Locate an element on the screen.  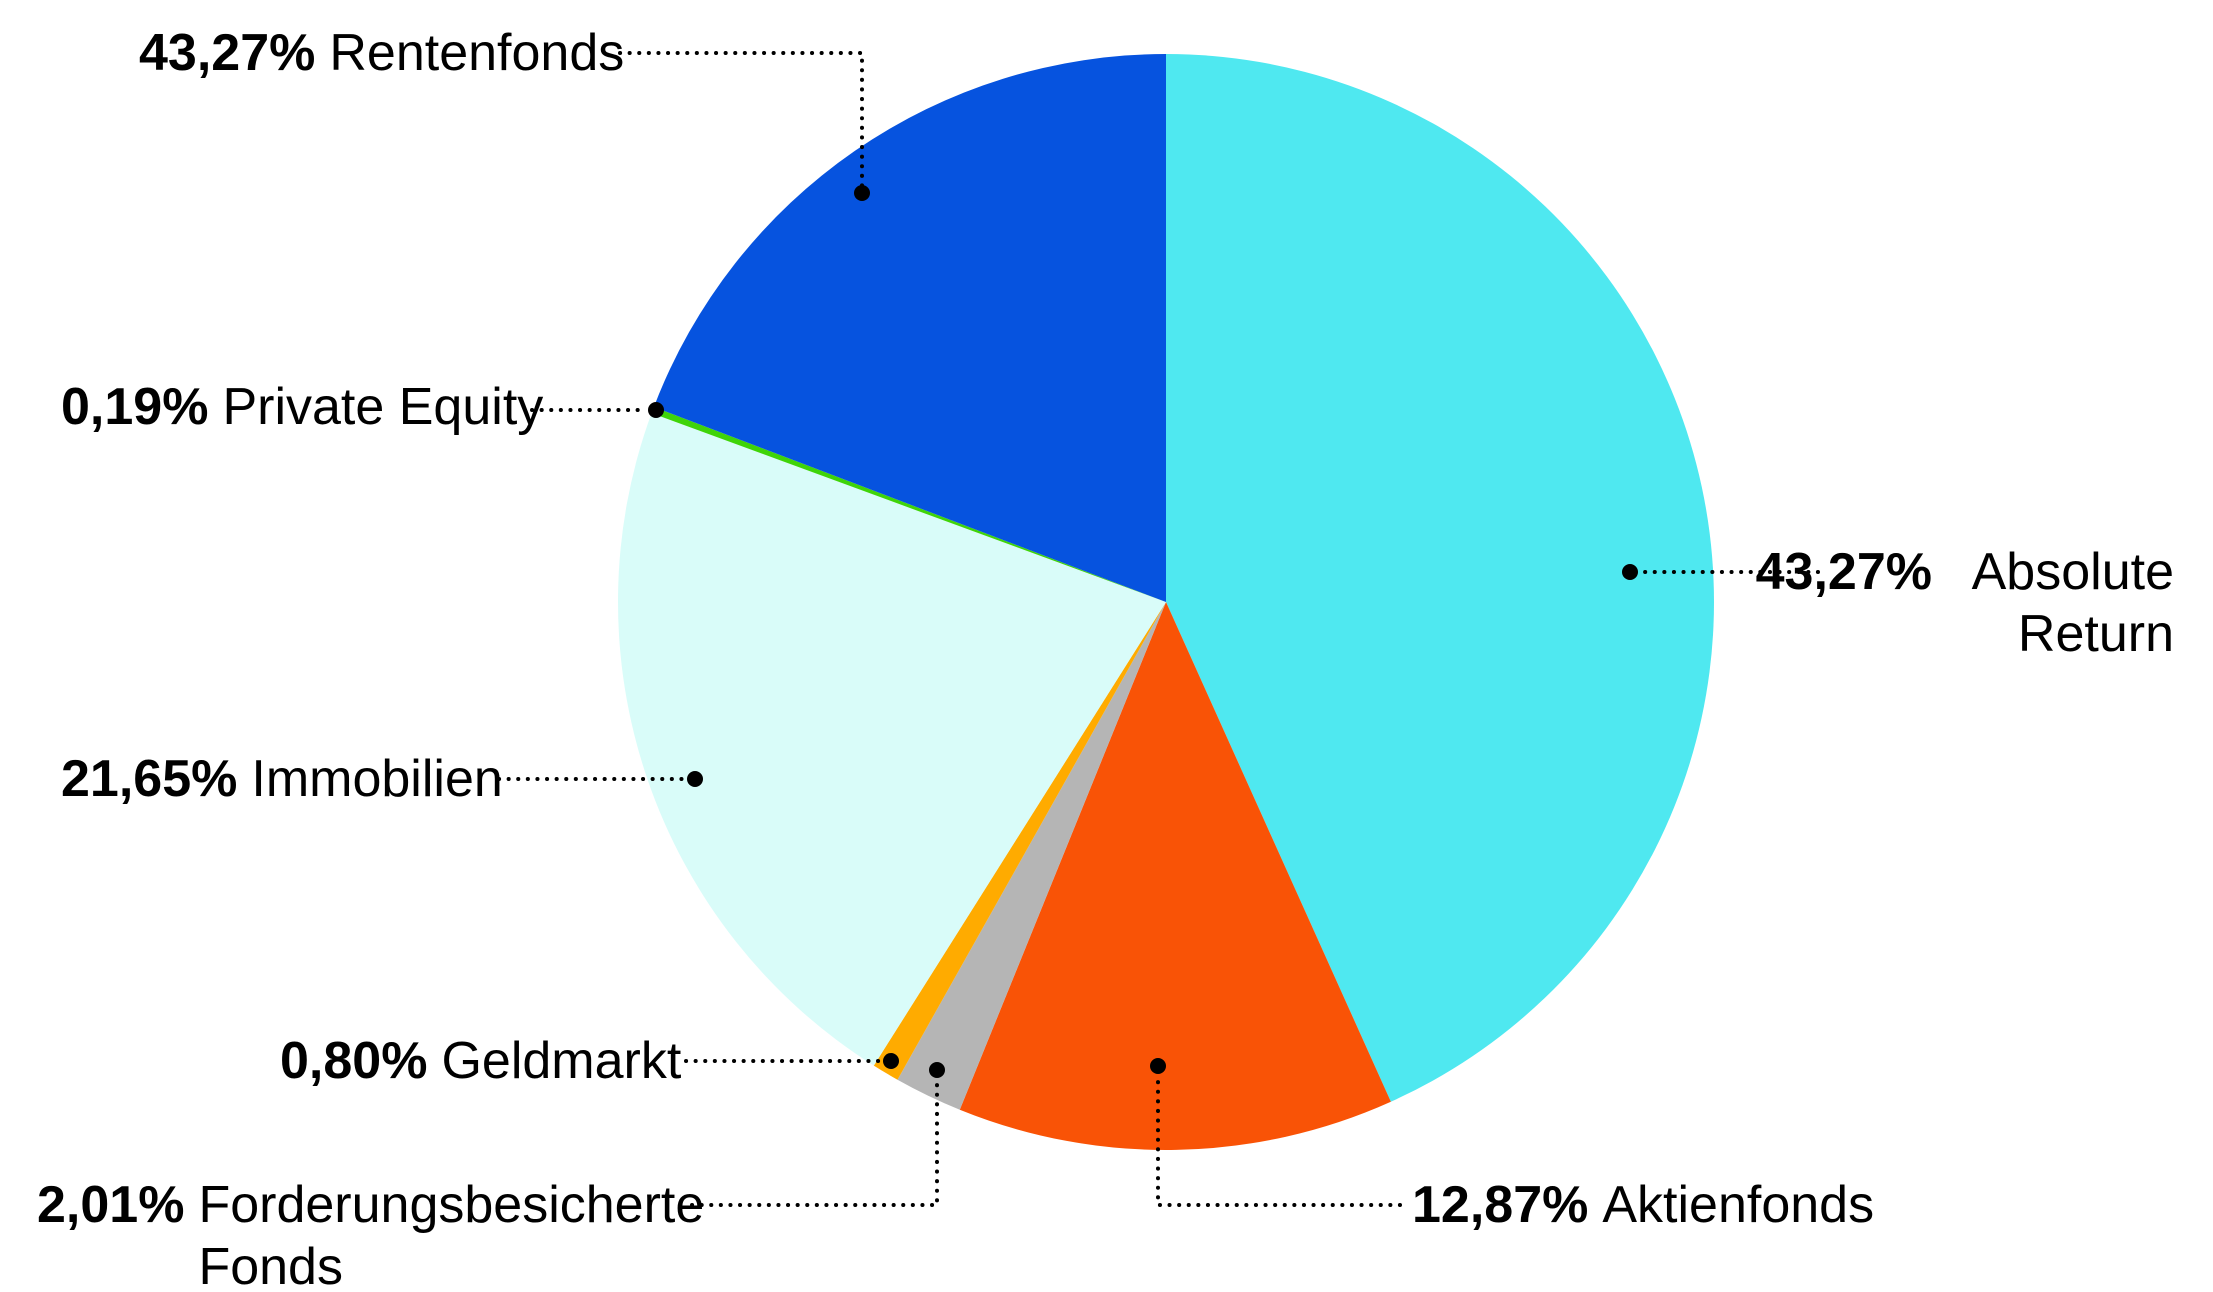
leader-aktienfonds-dot is located at coordinates (1158, 1066).